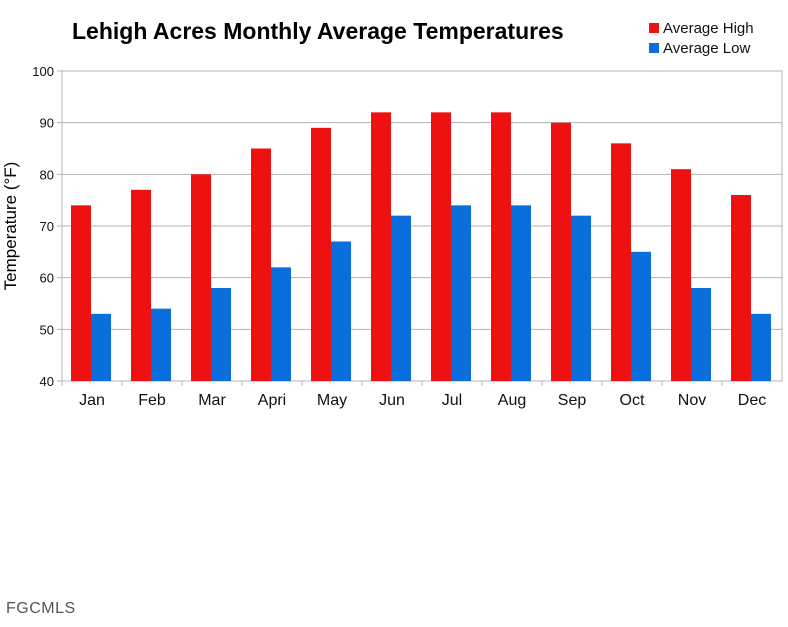 Image resolution: width=788 pixels, height=627 pixels. I want to click on legend: Average High Average Low, so click(701, 38).